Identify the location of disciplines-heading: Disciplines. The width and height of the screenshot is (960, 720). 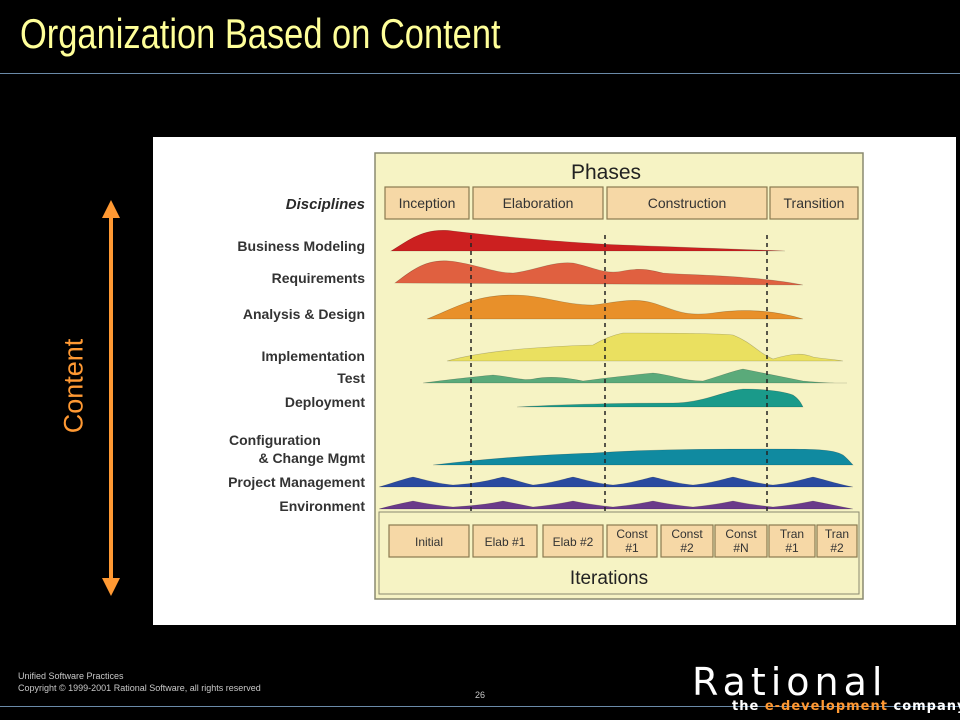
(325, 204).